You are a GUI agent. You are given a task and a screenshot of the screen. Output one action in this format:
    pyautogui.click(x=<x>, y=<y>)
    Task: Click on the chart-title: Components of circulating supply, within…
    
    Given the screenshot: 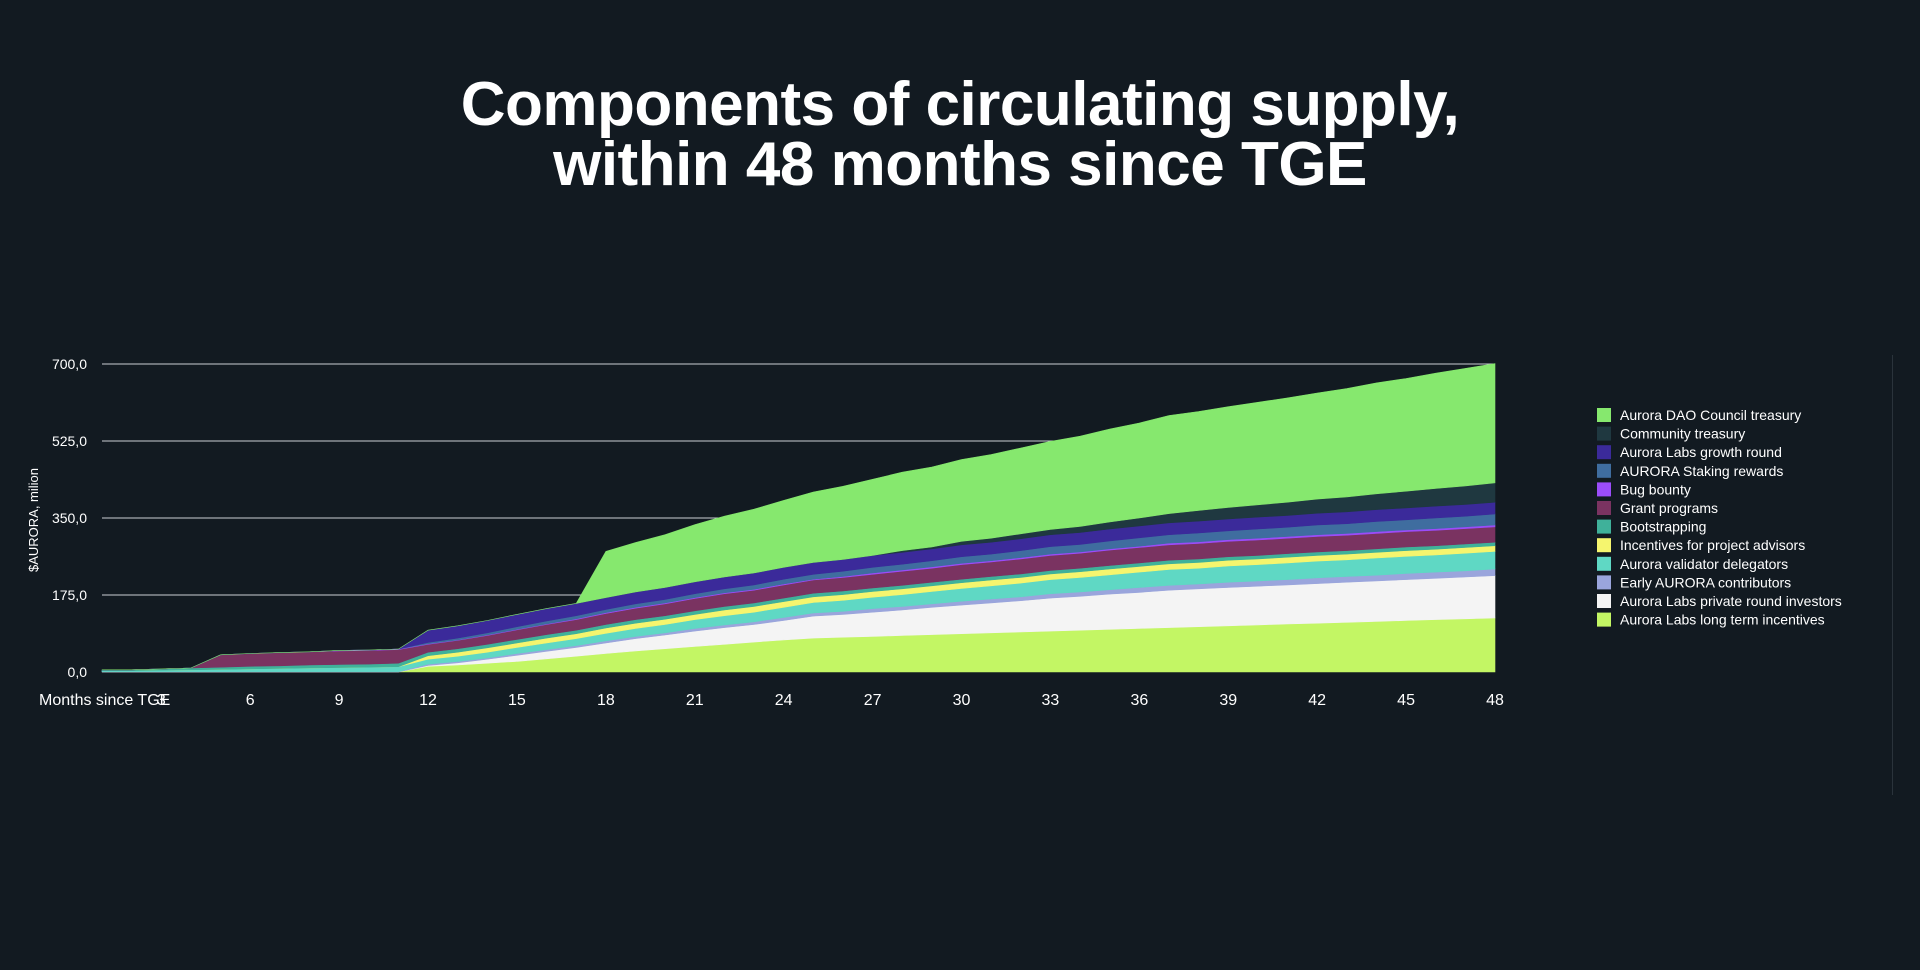 What is the action you would take?
    pyautogui.click(x=960, y=134)
    